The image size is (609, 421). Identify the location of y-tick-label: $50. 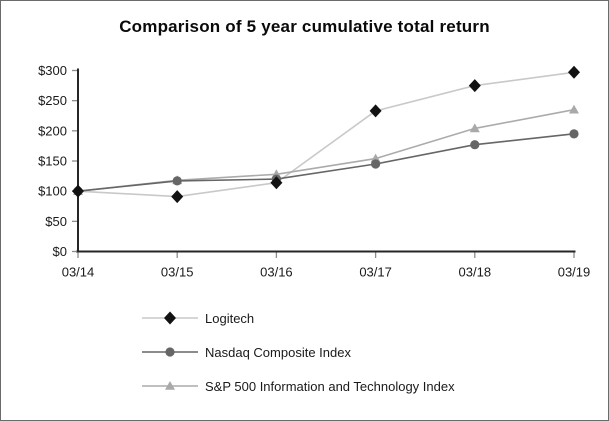
(56, 221).